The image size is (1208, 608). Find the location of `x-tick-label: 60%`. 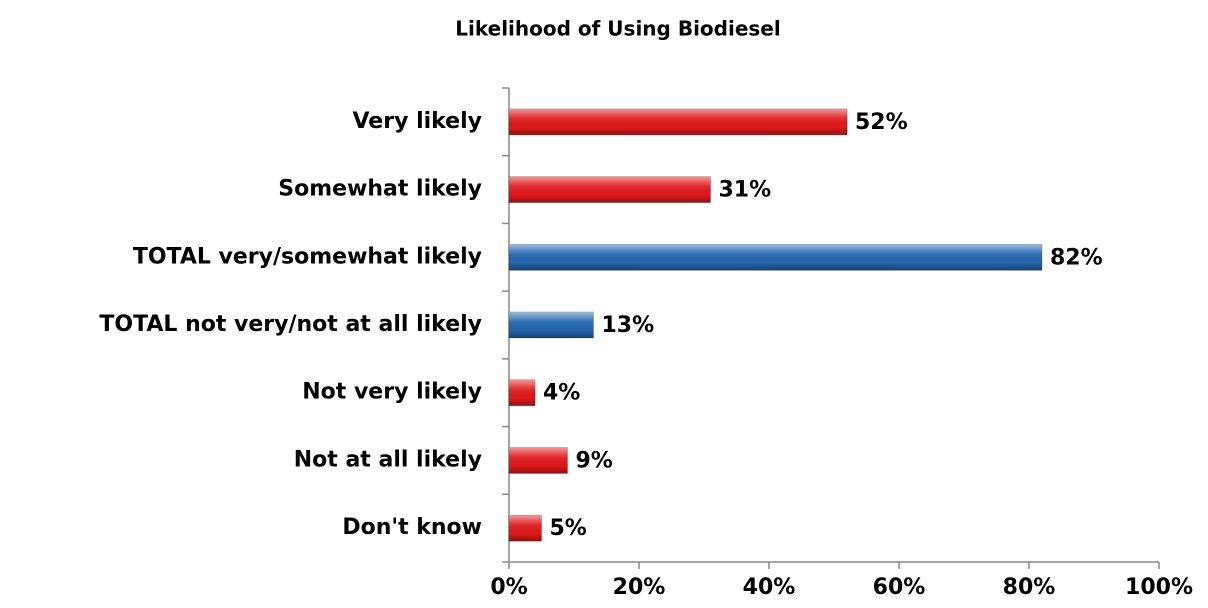

x-tick-label: 60% is located at coordinates (899, 587).